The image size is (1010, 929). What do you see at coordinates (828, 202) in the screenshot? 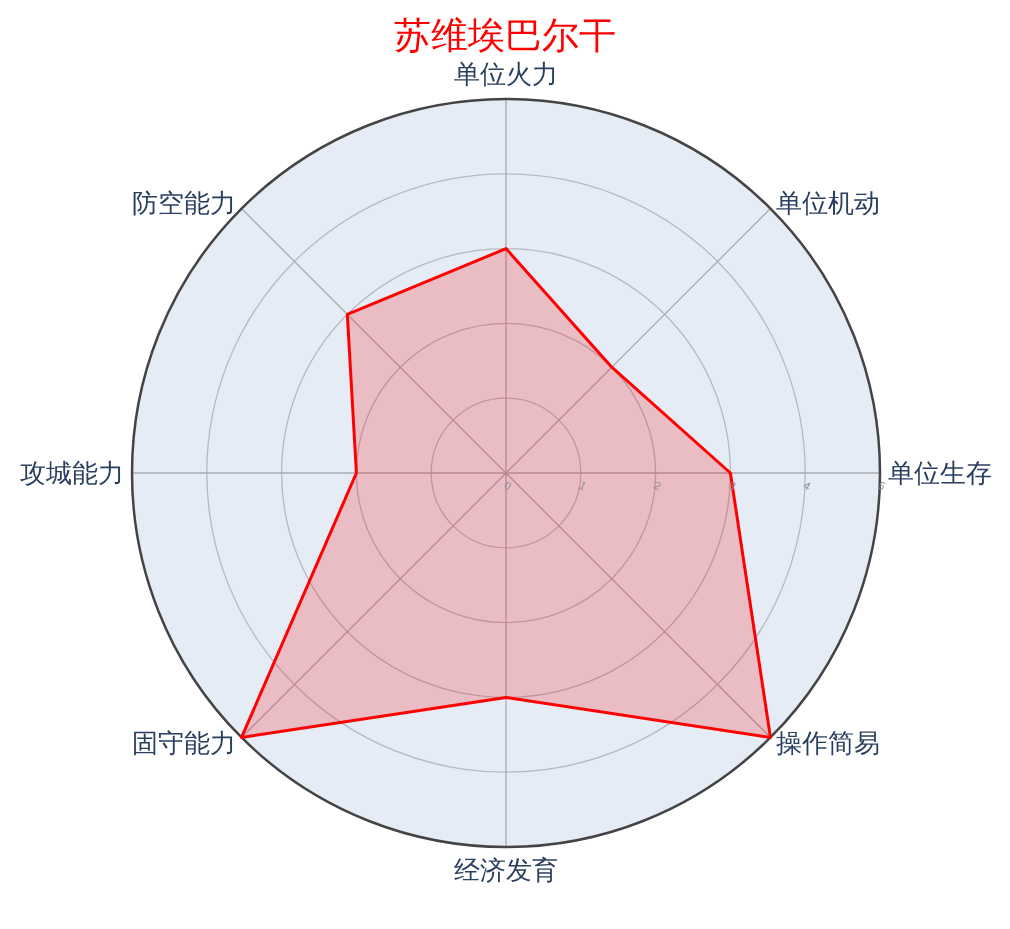
I see `spoke-label: 单位机动` at bounding box center [828, 202].